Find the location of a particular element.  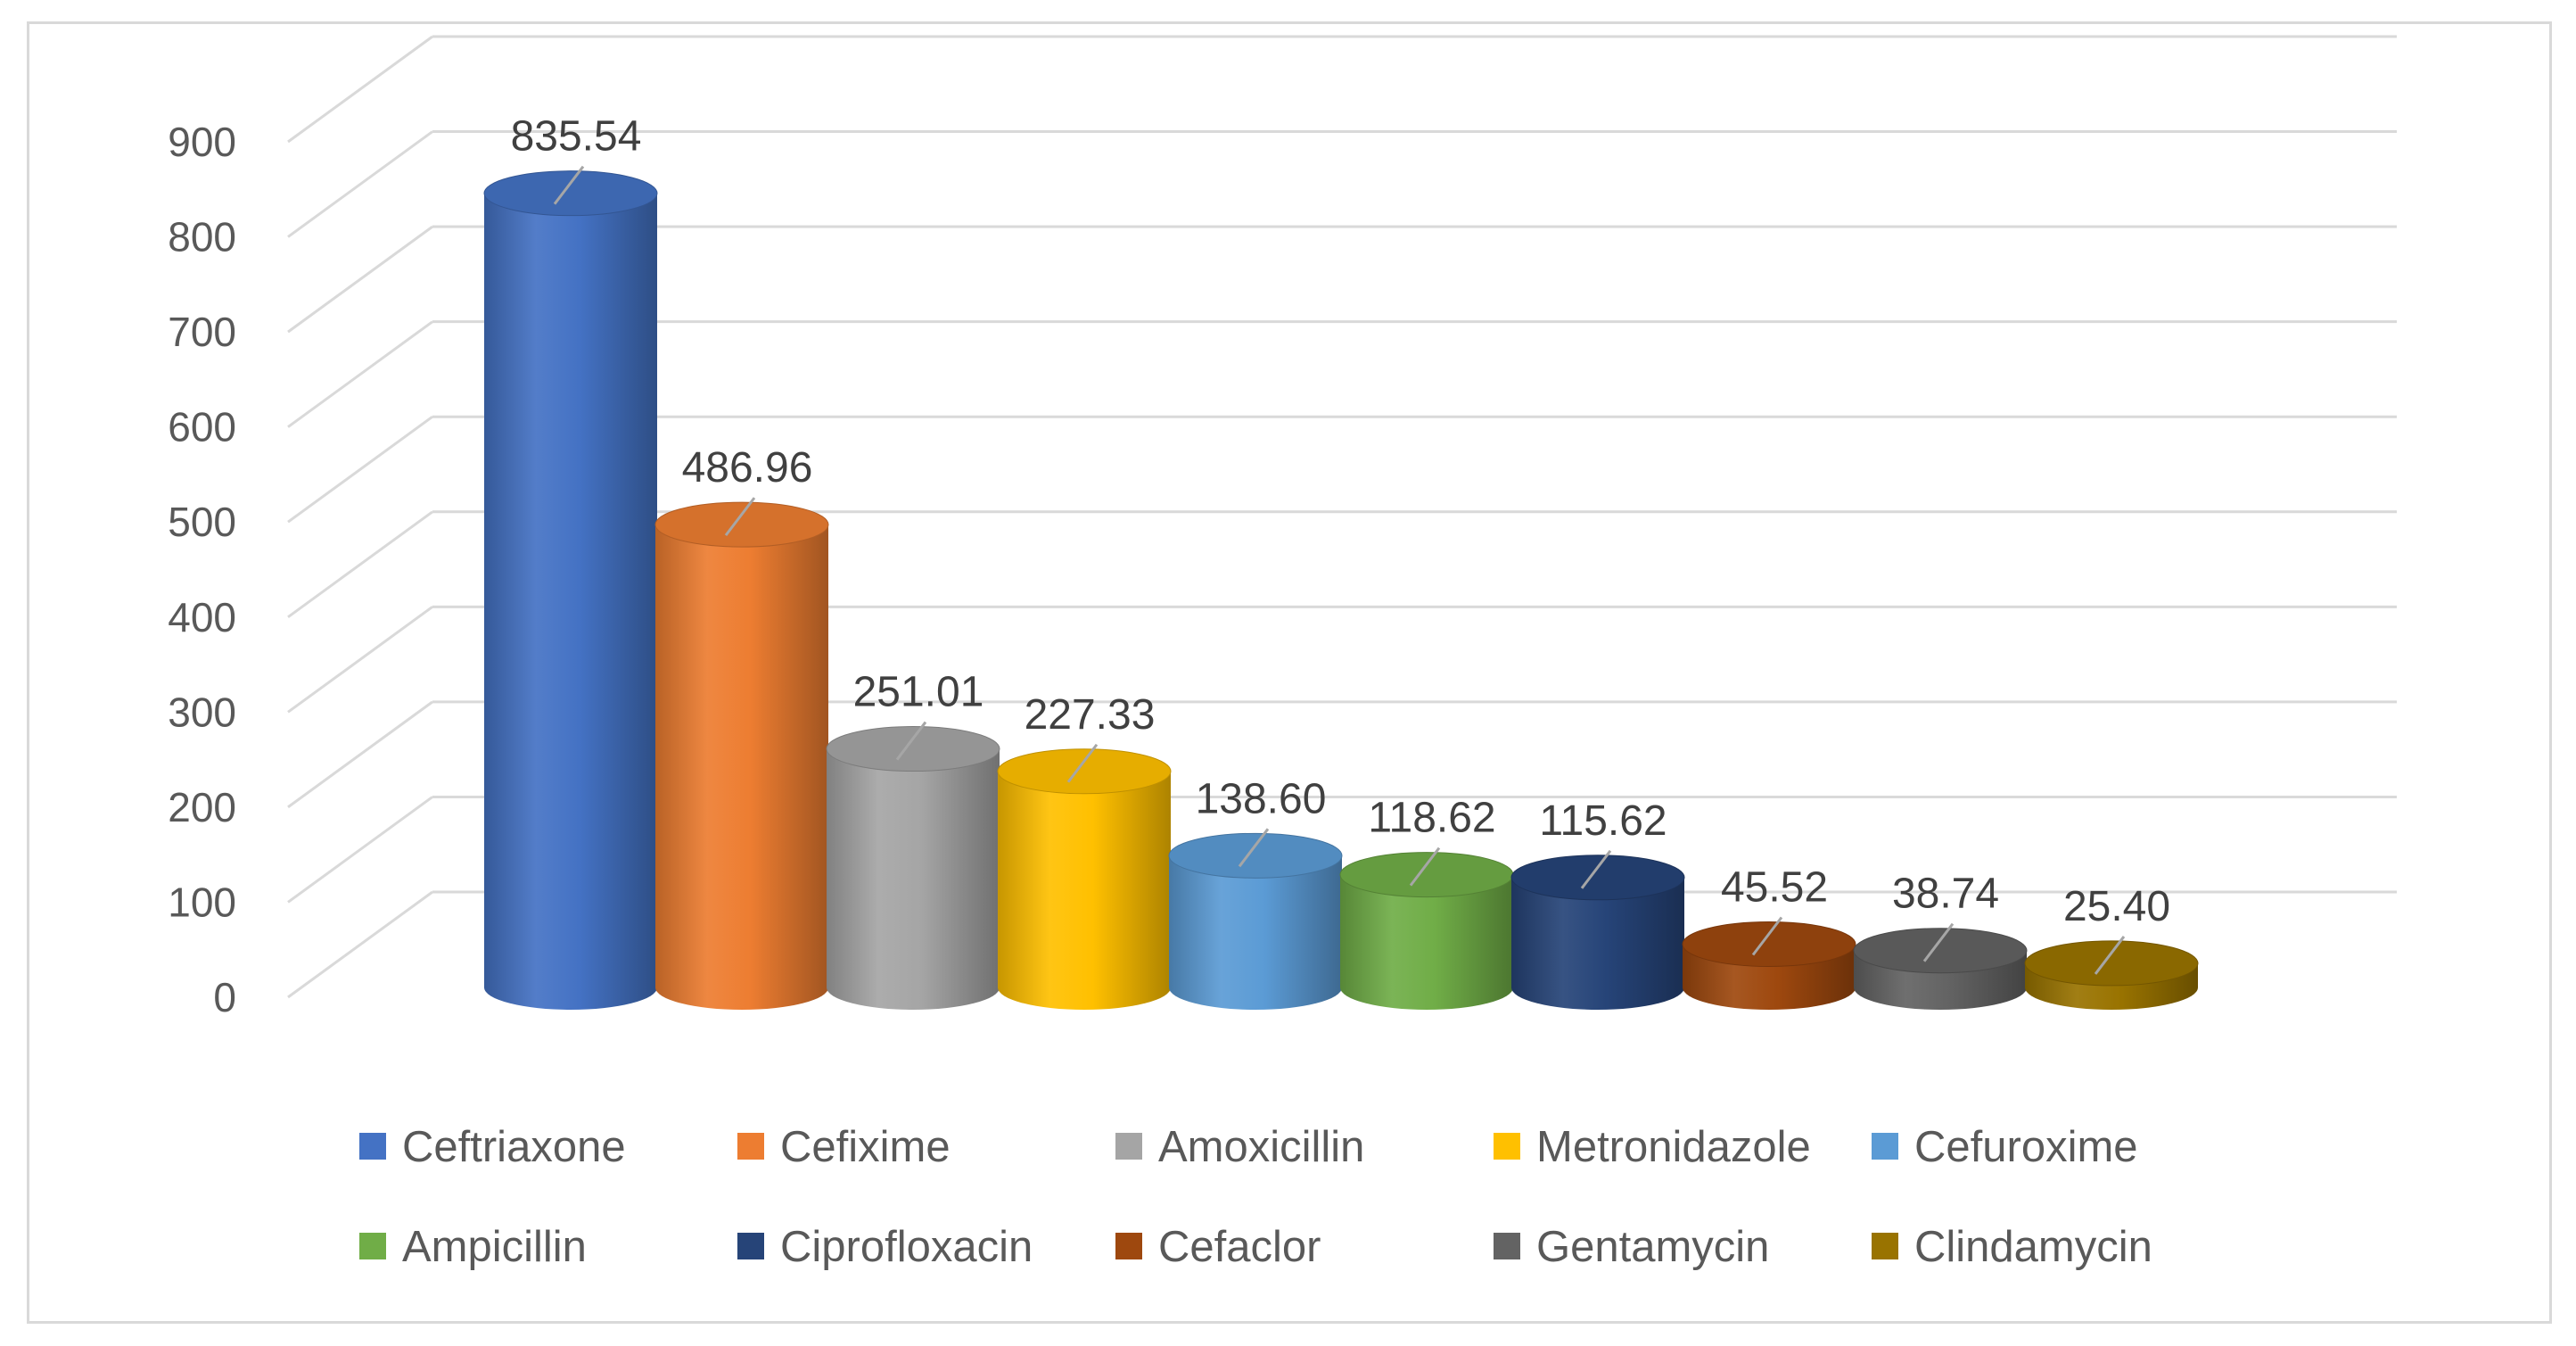

legend-swatch-ciprofloxacin is located at coordinates (750, 1246).